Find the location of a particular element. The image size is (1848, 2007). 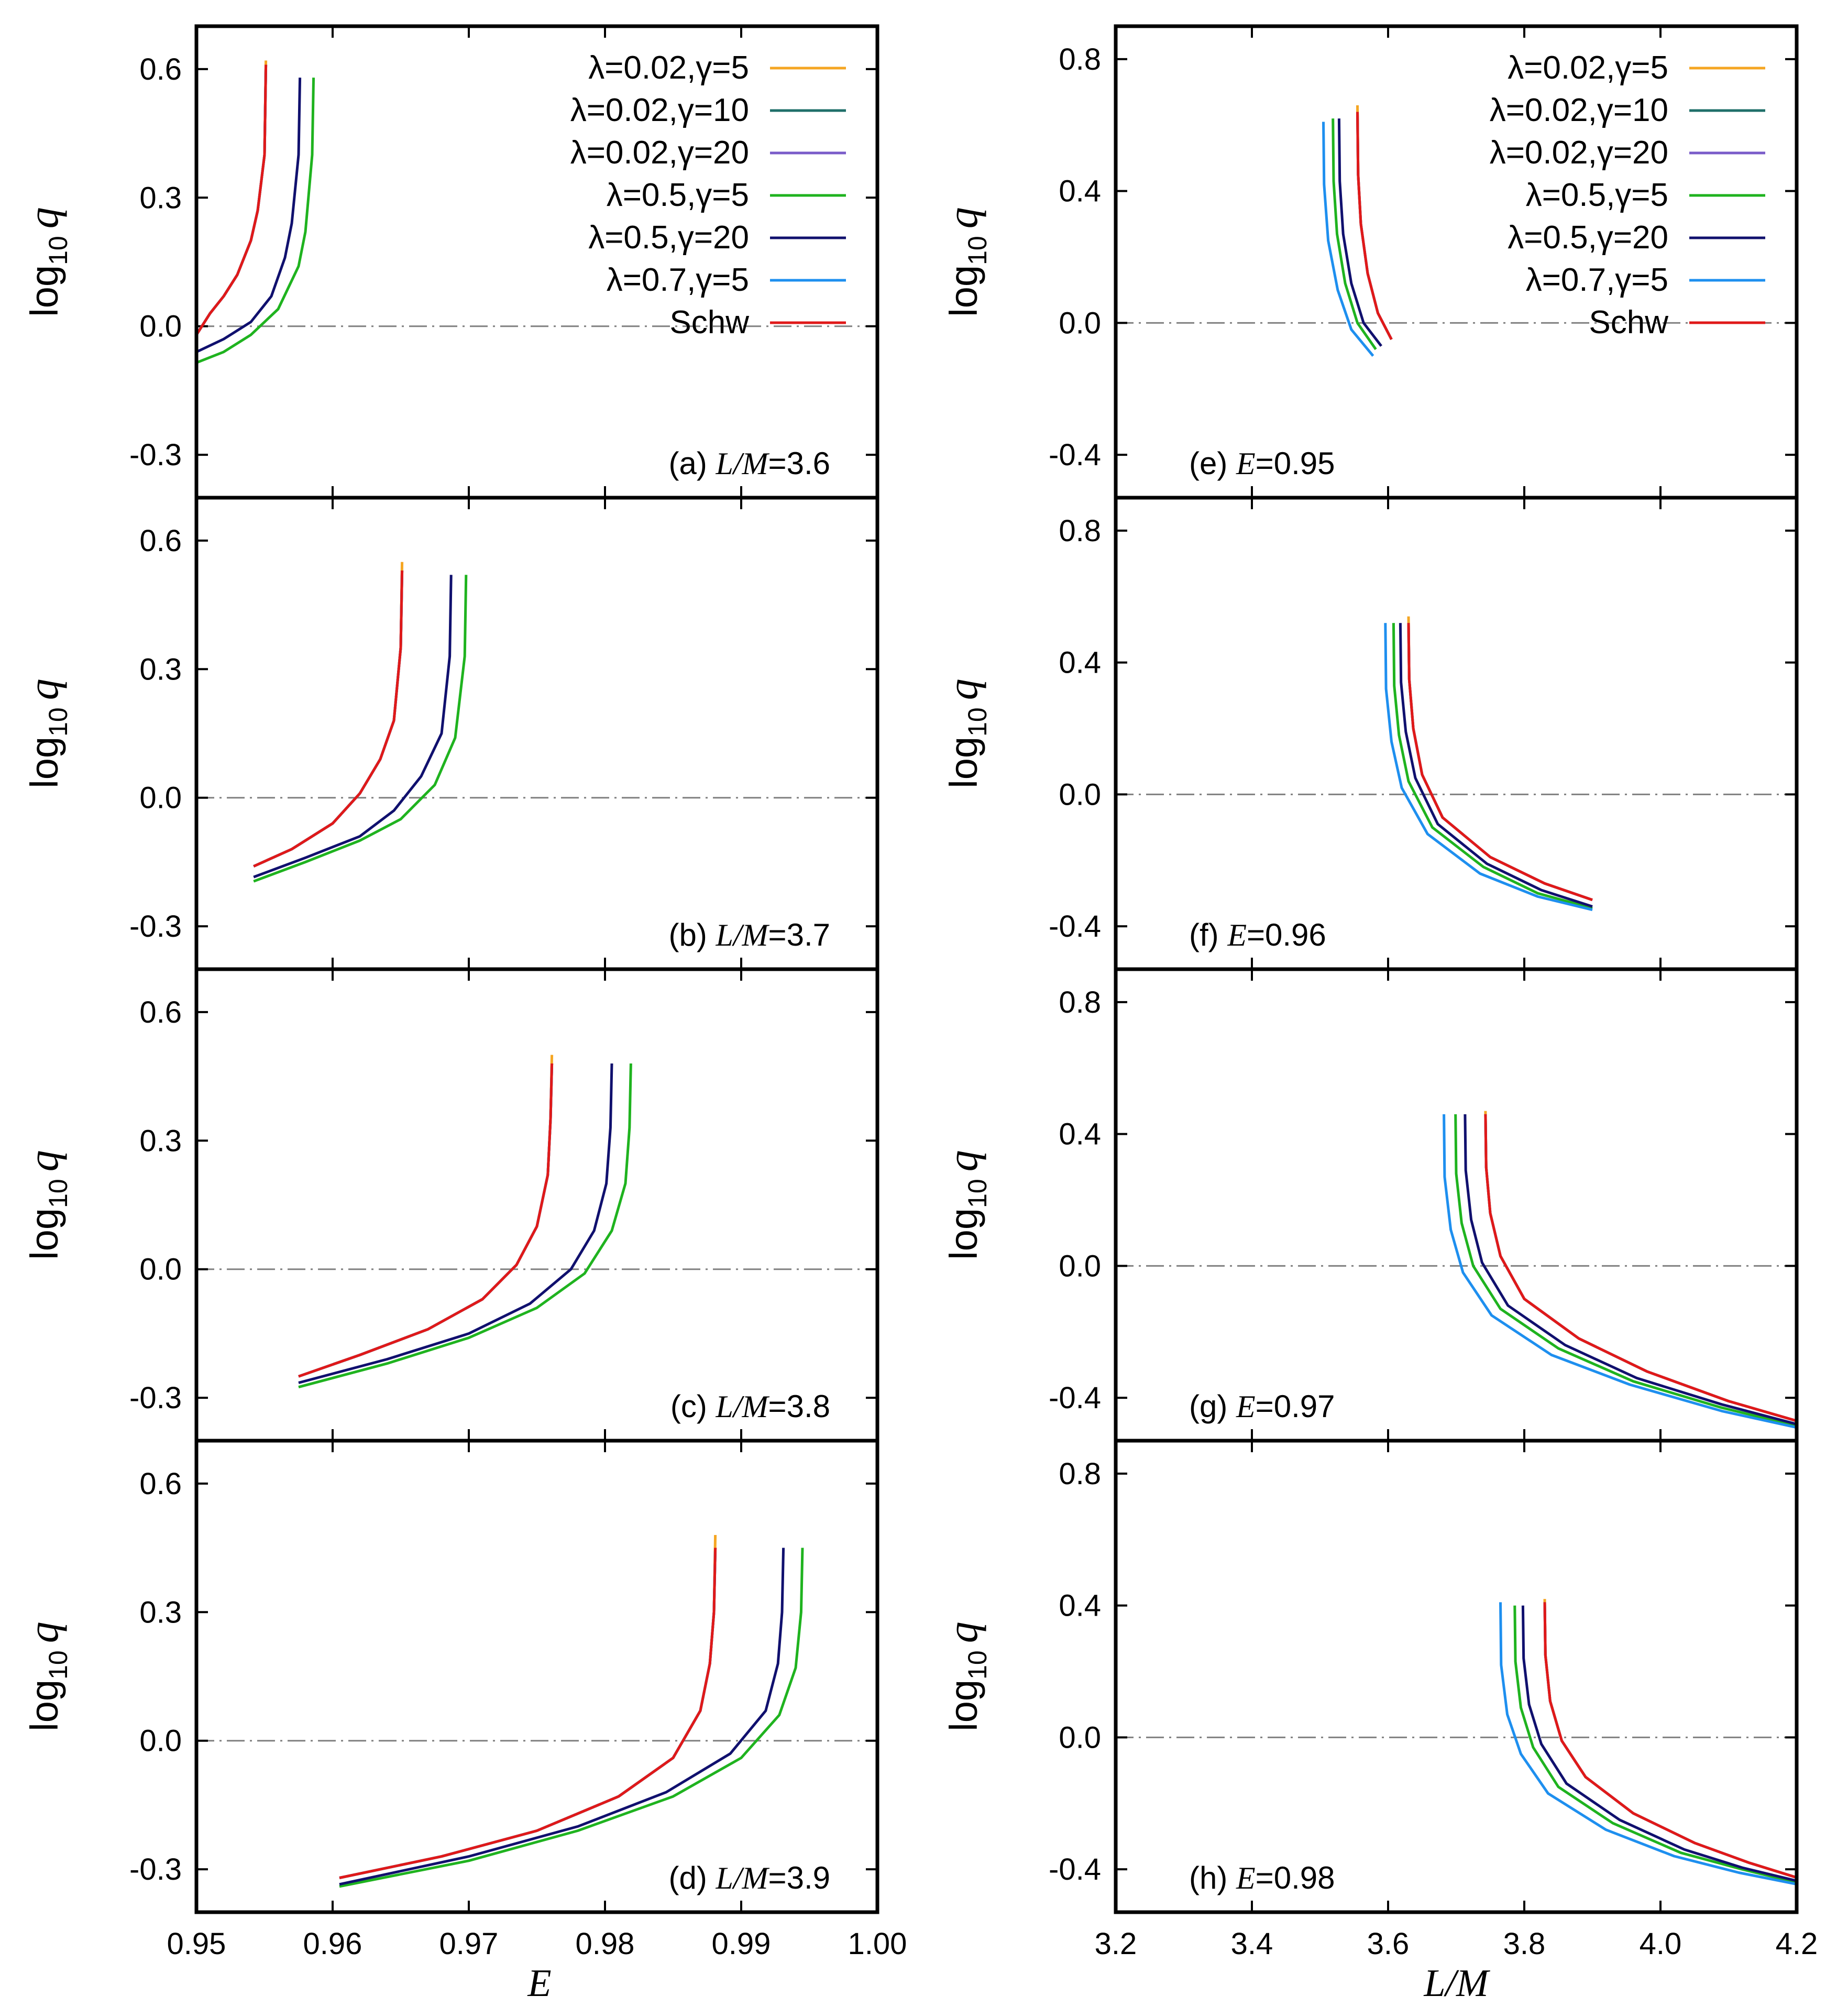

x-tick-label: 0.98 is located at coordinates (605, 1944).